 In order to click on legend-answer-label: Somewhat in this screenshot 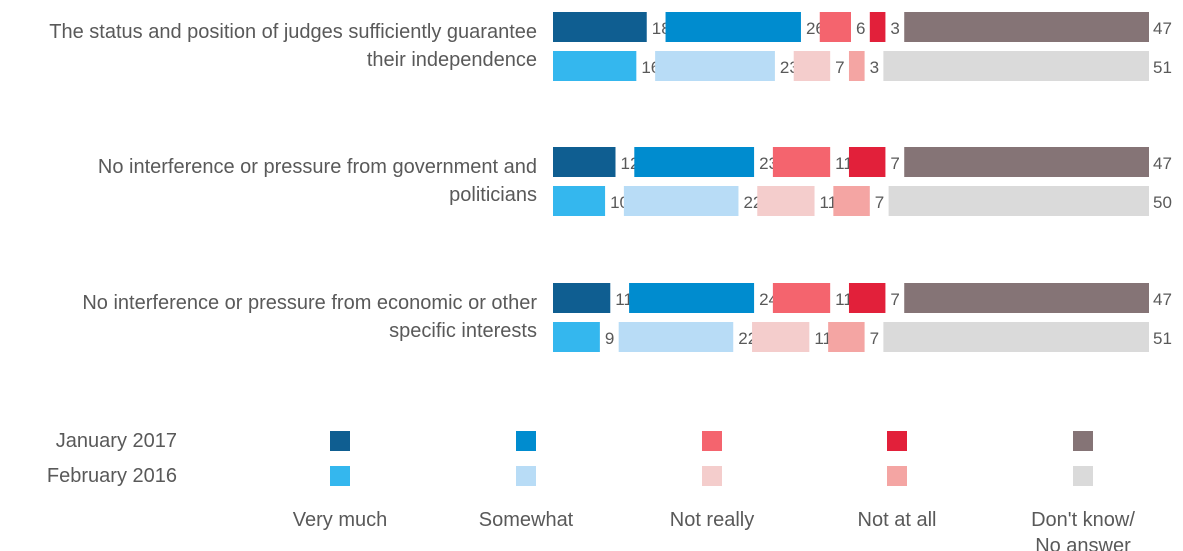, I will do `click(526, 520)`.